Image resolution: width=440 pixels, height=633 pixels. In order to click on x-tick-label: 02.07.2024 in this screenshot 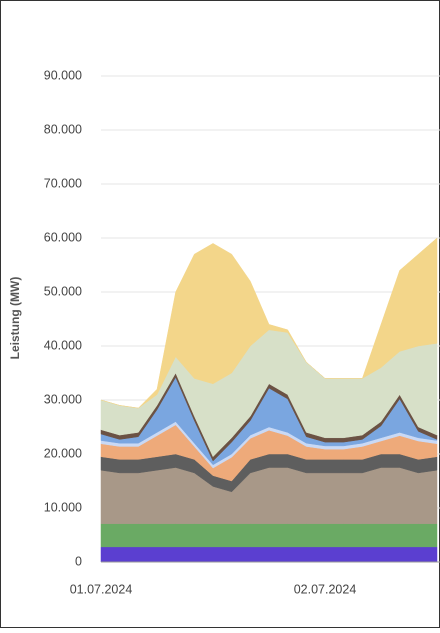, I will do `click(325, 589)`.